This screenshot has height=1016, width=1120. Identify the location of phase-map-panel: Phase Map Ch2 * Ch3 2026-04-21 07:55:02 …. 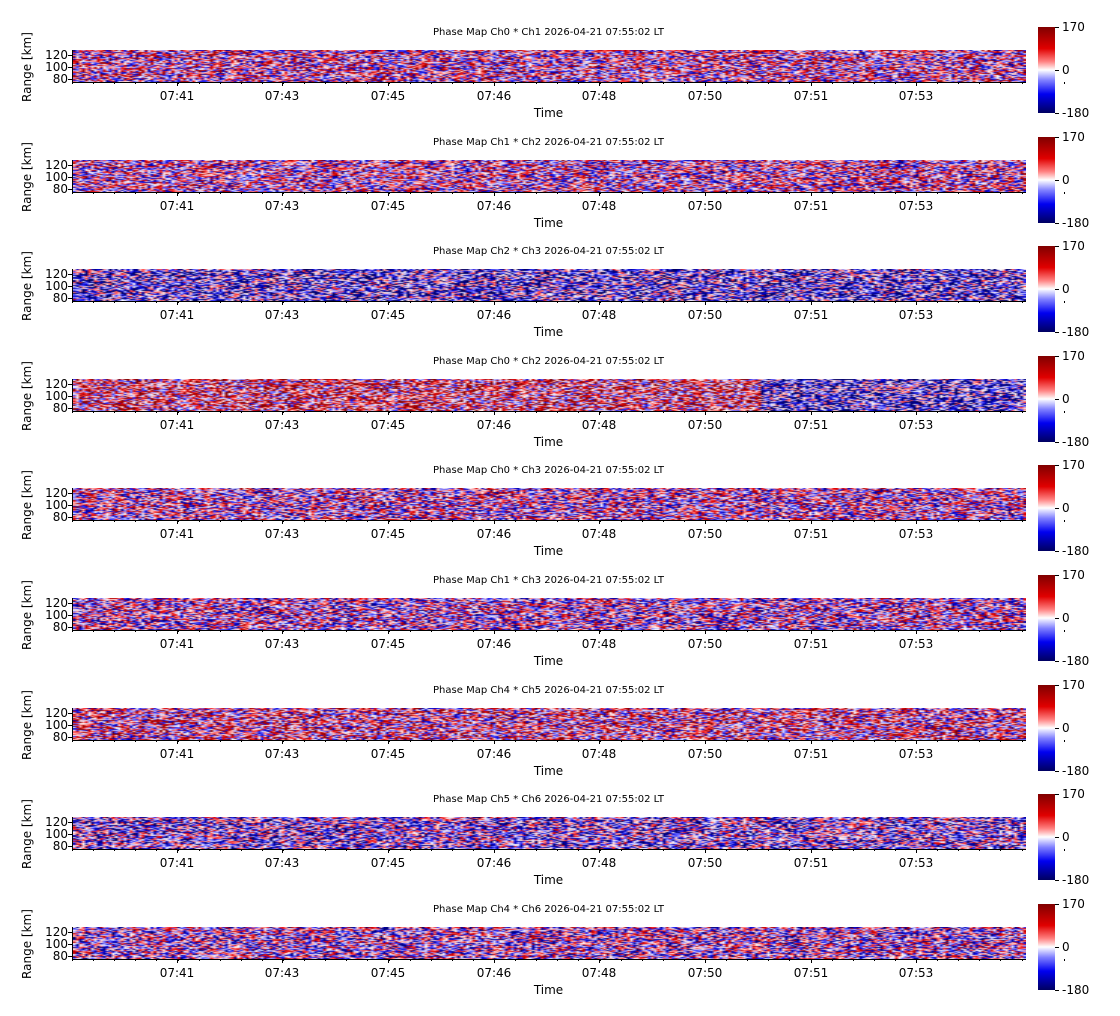
(560, 309).